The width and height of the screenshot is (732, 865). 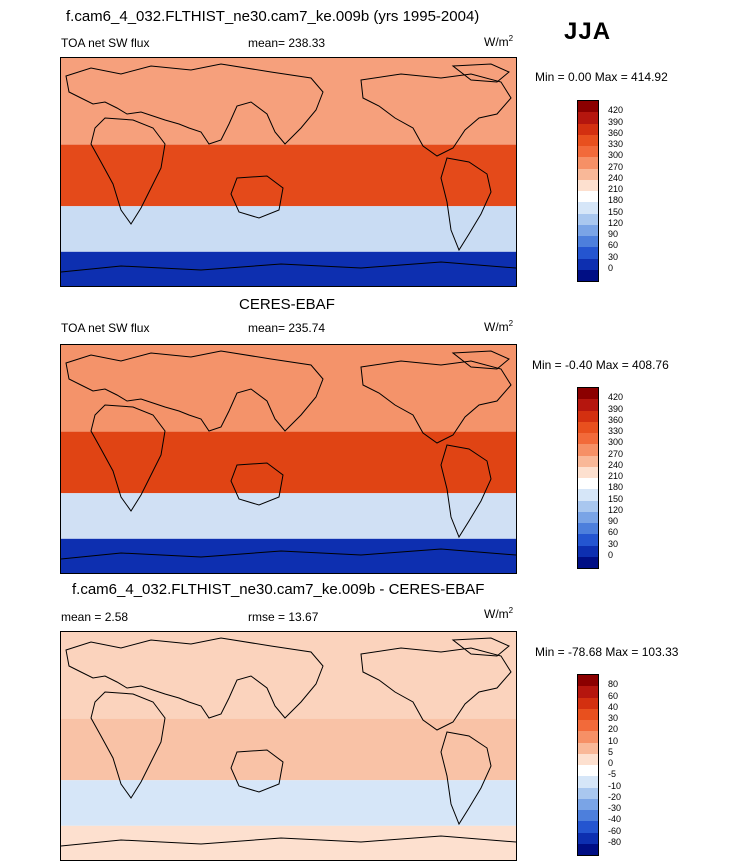 What do you see at coordinates (499, 326) in the screenshot?
I see `panel-2-units: W/m2` at bounding box center [499, 326].